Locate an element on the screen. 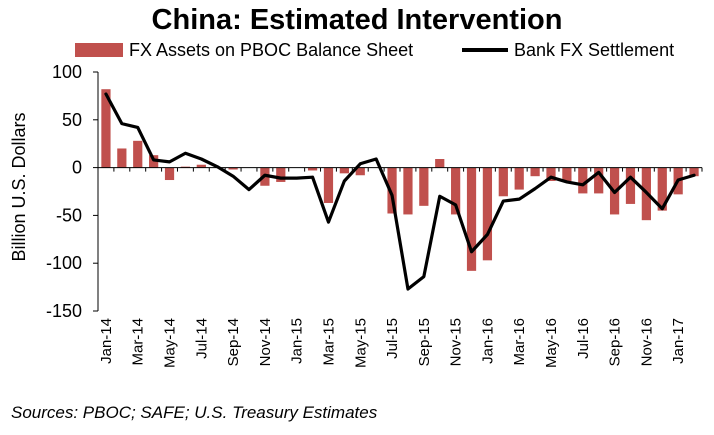 The image size is (714, 435). y-tick-label: -50 is located at coordinates (69, 215).